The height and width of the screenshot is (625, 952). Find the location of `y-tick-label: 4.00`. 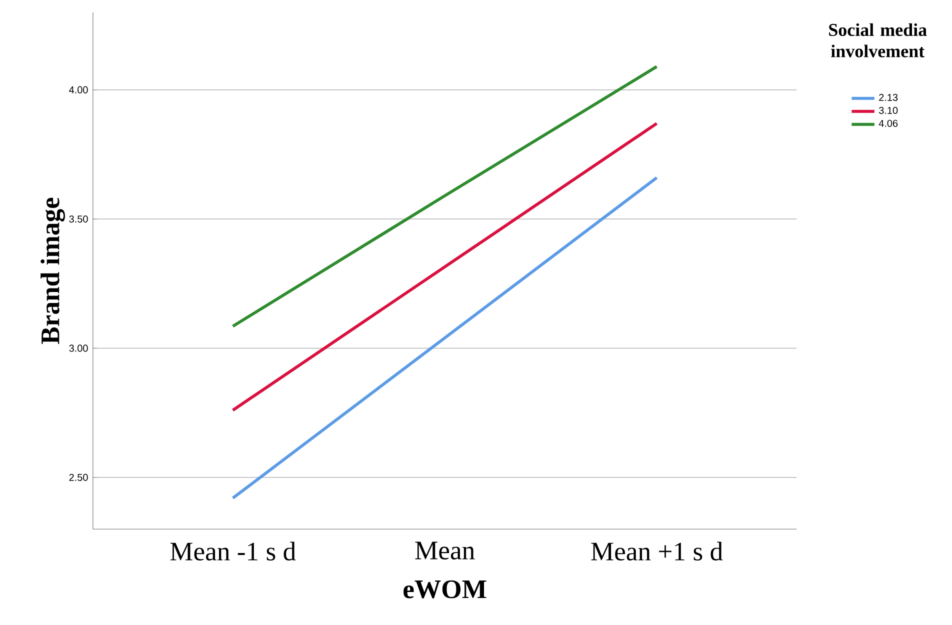

y-tick-label: 4.00 is located at coordinates (78, 90).